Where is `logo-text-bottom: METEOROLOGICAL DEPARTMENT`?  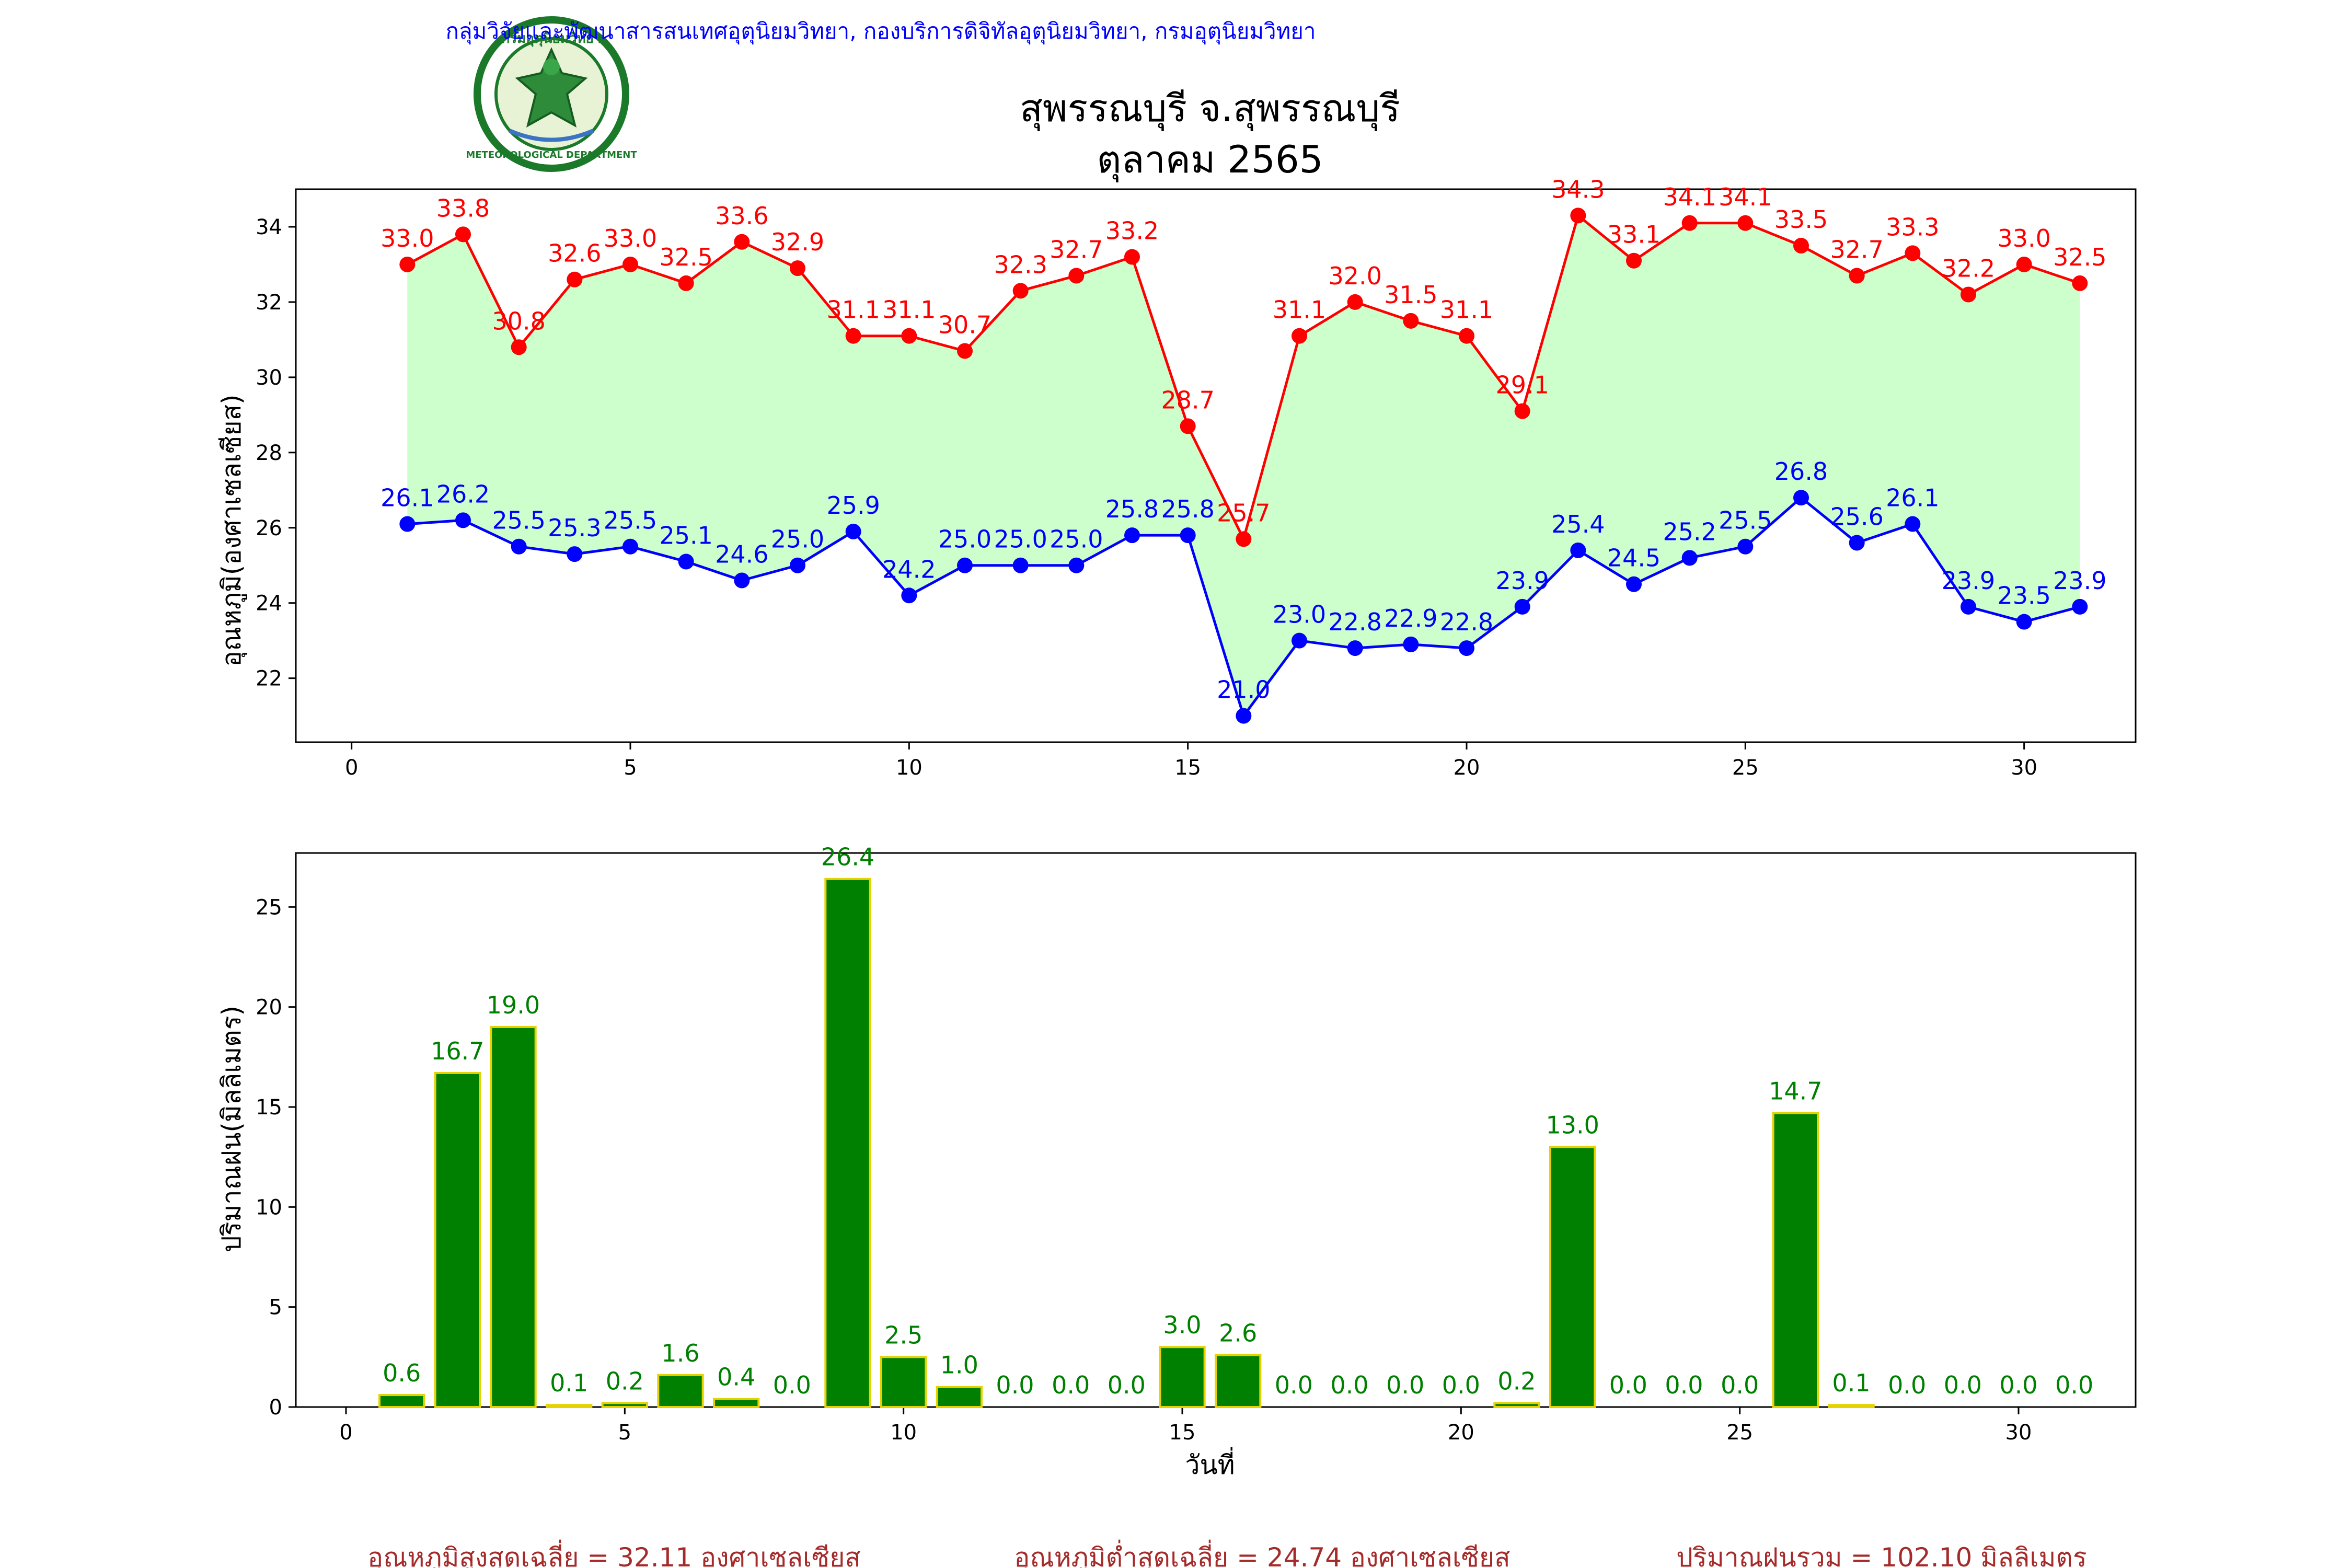
logo-text-bottom: METEOROLOGICAL DEPARTMENT is located at coordinates (551, 154).